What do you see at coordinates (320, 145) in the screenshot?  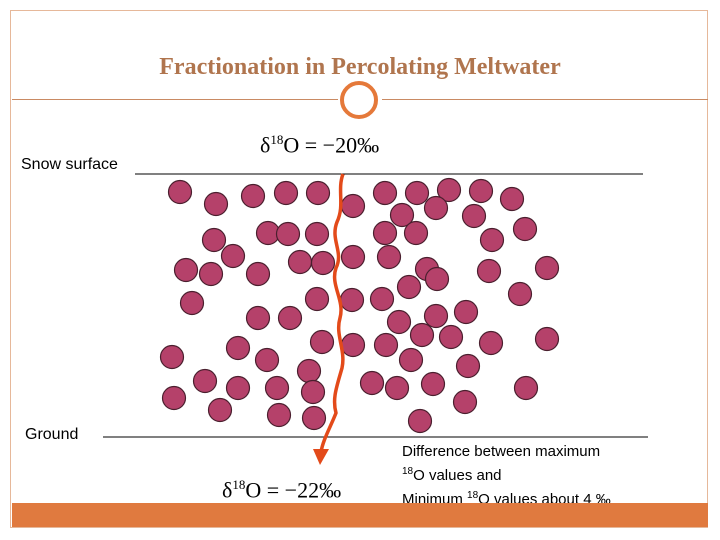 I see `top-delta-value: δ18O = −20‰` at bounding box center [320, 145].